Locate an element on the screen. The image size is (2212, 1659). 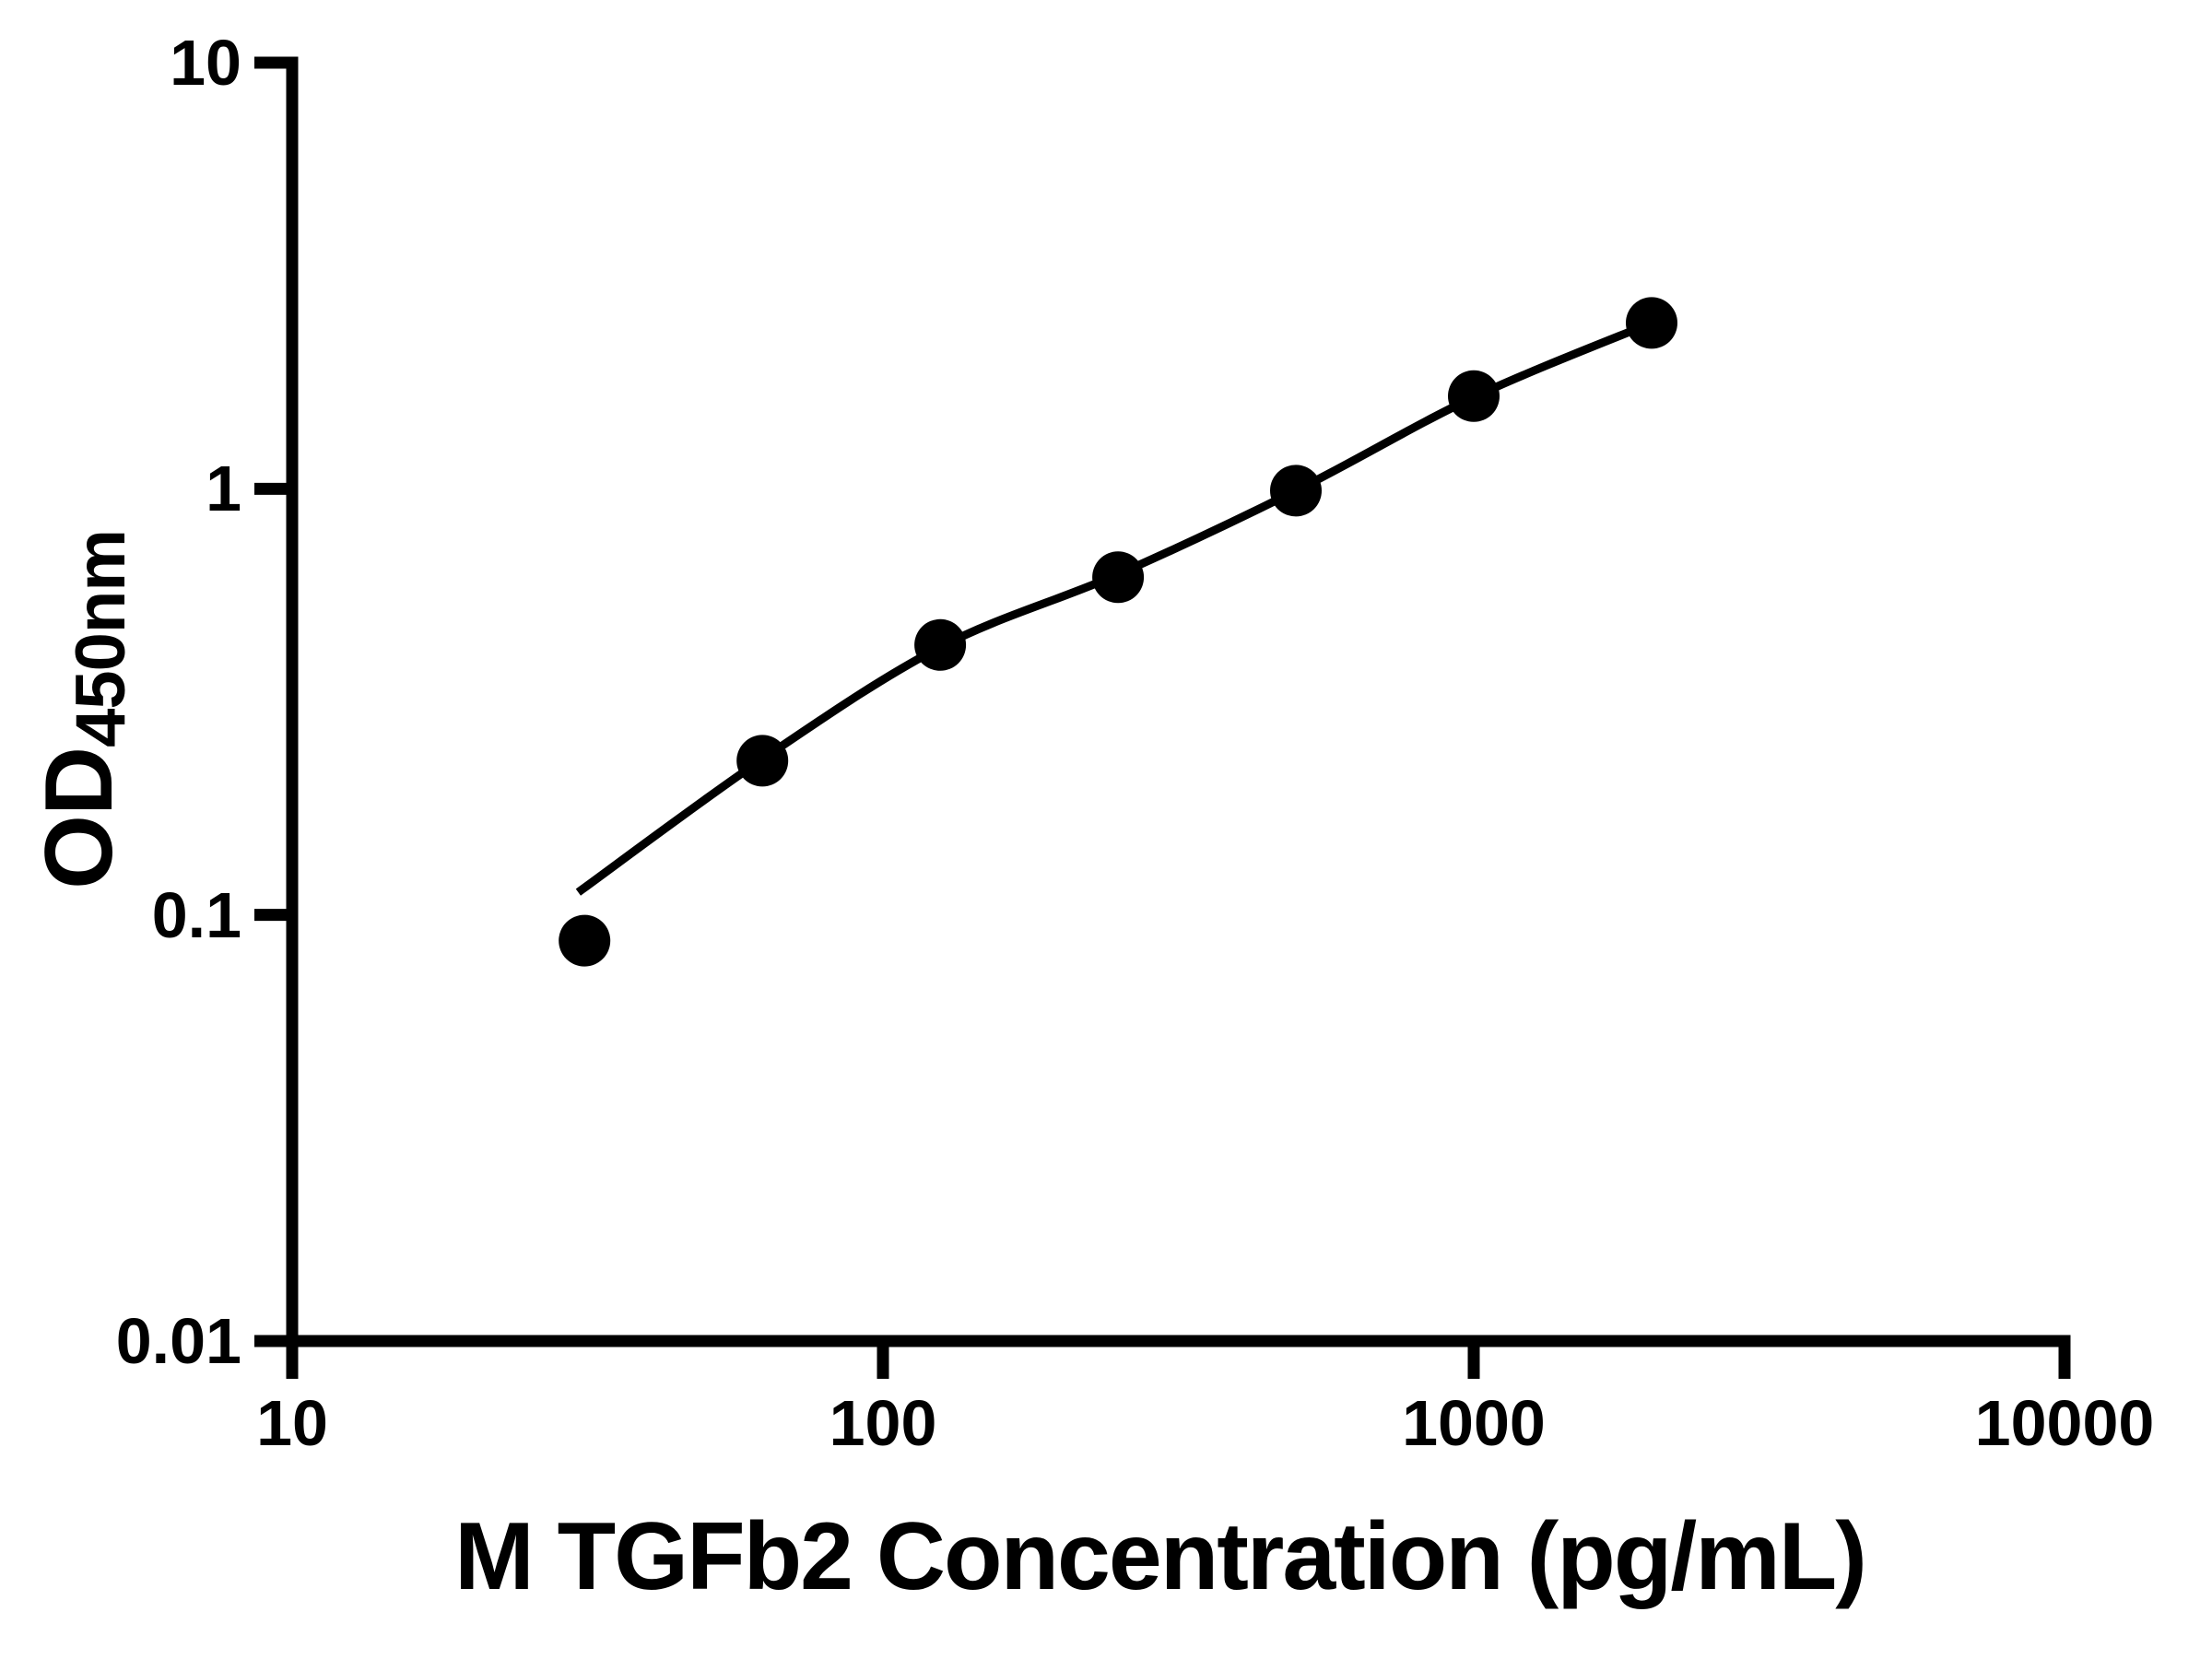
x-axis-title: M TGFb2 Concentration (pg/mL) is located at coordinates (1160, 1556).